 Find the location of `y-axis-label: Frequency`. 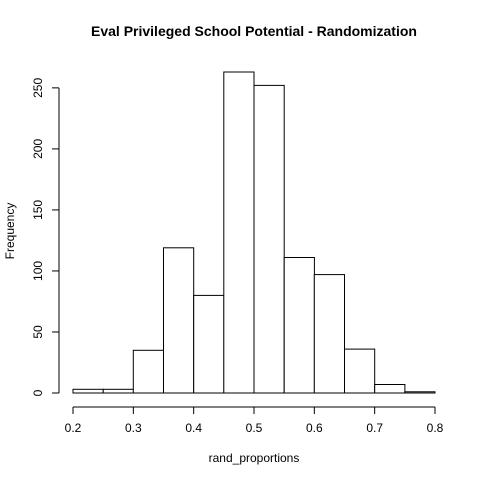

y-axis-label: Frequency is located at coordinates (10, 231).